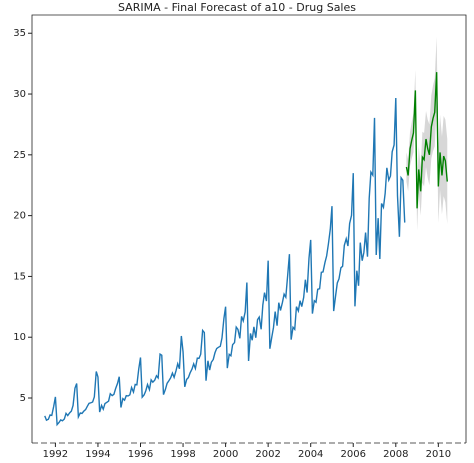  What do you see at coordinates (19, 276) in the screenshot?
I see `y-tick-label: 15` at bounding box center [19, 276].